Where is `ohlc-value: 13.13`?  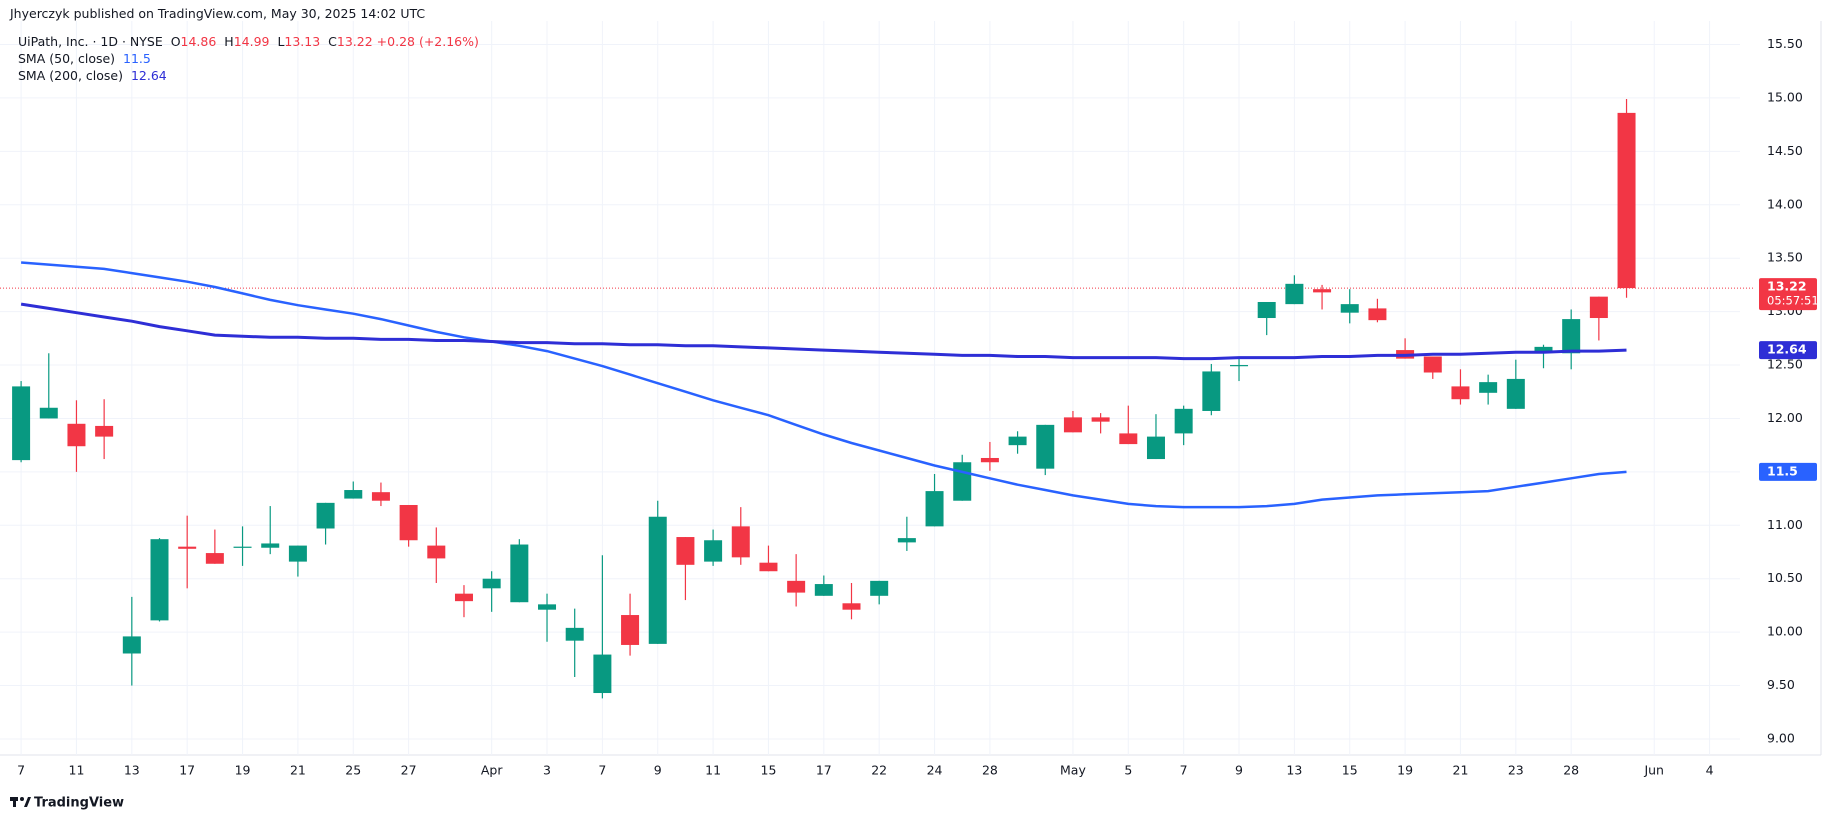
ohlc-value: 13.13 is located at coordinates (302, 41).